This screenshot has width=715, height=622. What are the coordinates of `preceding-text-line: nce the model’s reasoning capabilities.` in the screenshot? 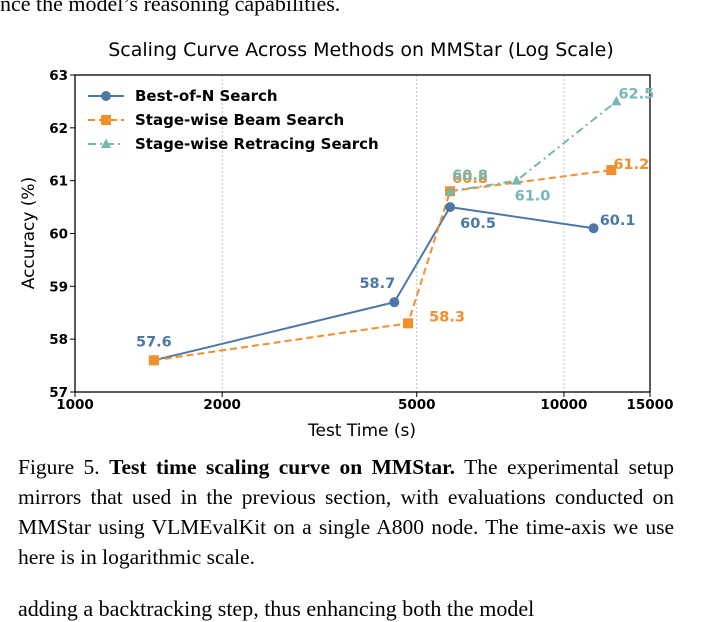 It's located at (170, 8).